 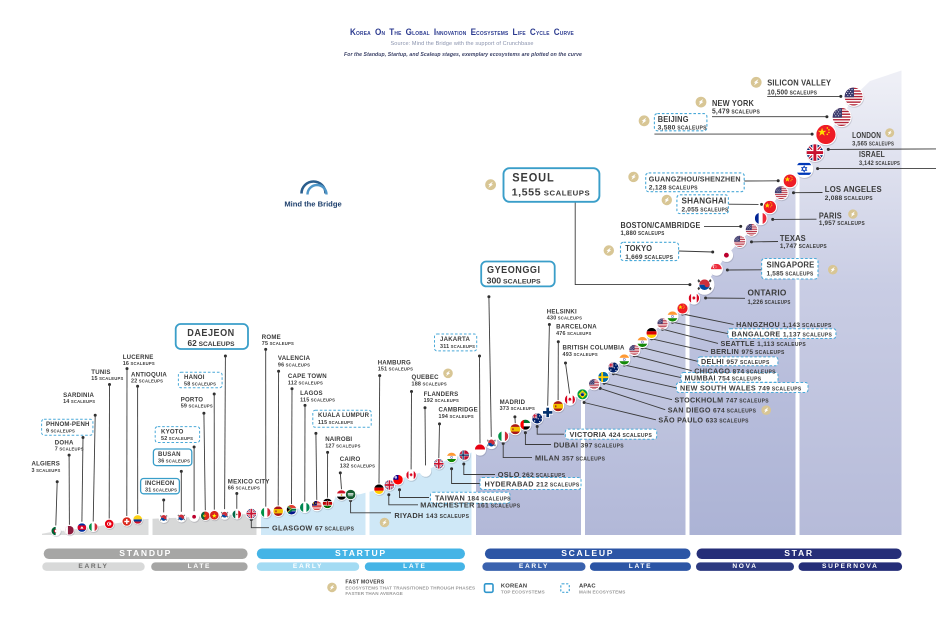 What do you see at coordinates (589, 444) in the screenshot?
I see `svg-text: DUBAI 397 SCALEUPS` at bounding box center [589, 444].